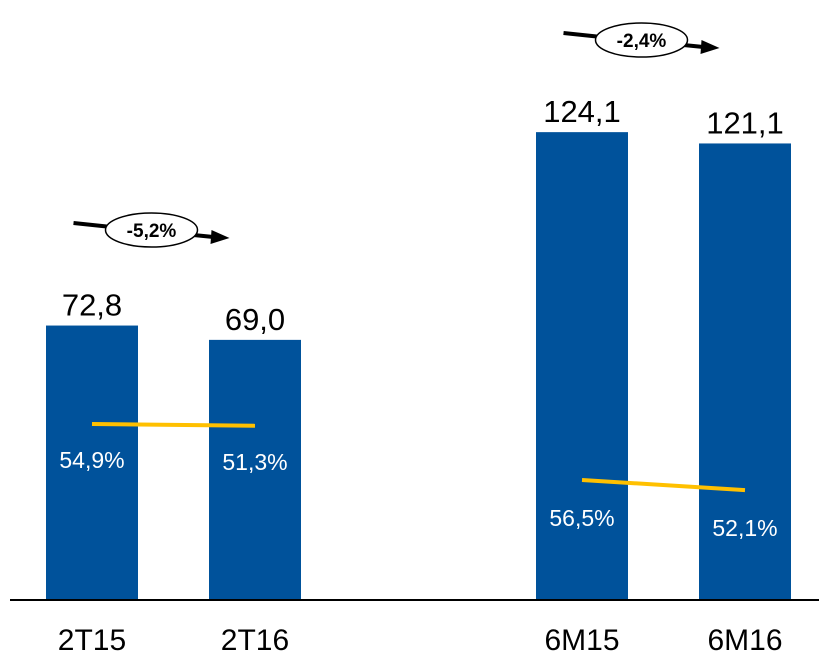 The height and width of the screenshot is (659, 819). What do you see at coordinates (745, 371) in the screenshot?
I see `bar-6M16` at bounding box center [745, 371].